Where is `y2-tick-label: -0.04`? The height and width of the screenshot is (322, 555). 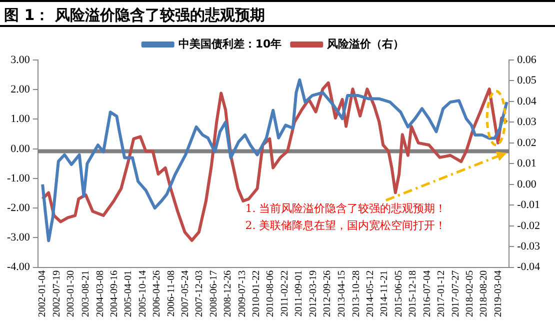
y2-tick-label: -0.04 is located at coordinates (528, 267).